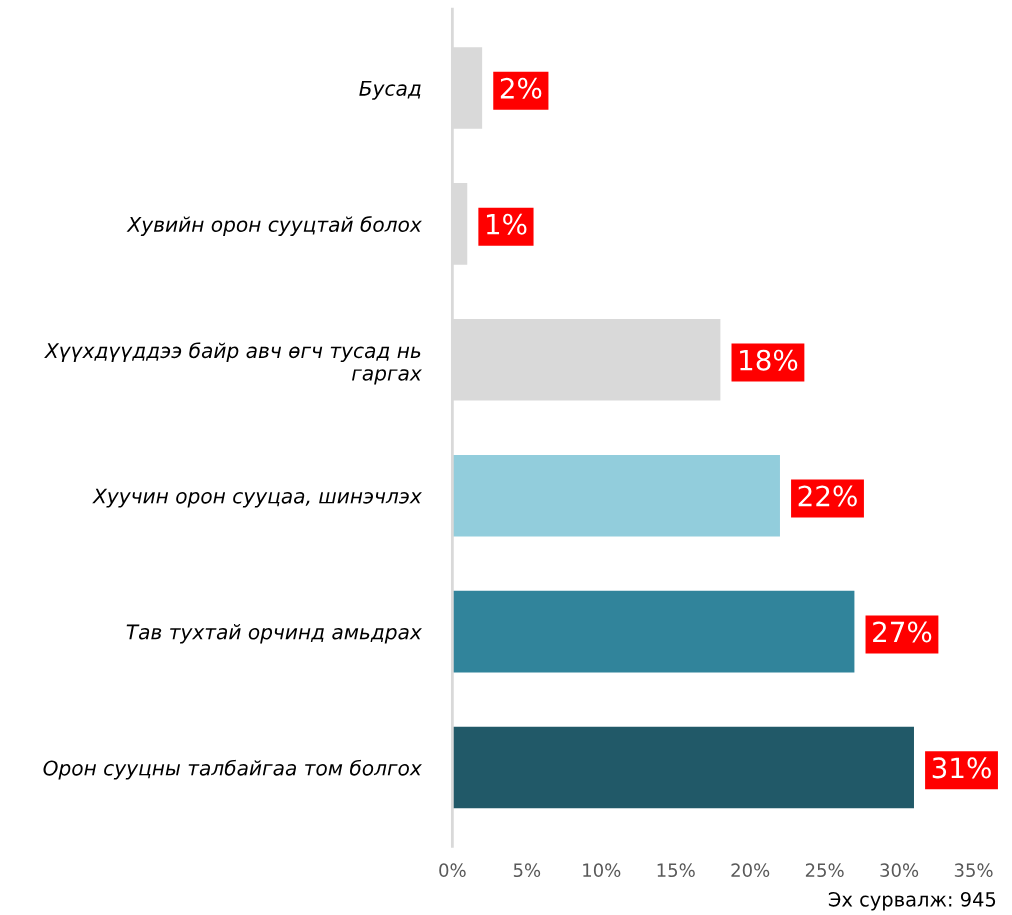  Describe the element at coordinates (274, 226) in the screenshot. I see `y-tick-label: Хувийн орон сууцтай болох` at that location.